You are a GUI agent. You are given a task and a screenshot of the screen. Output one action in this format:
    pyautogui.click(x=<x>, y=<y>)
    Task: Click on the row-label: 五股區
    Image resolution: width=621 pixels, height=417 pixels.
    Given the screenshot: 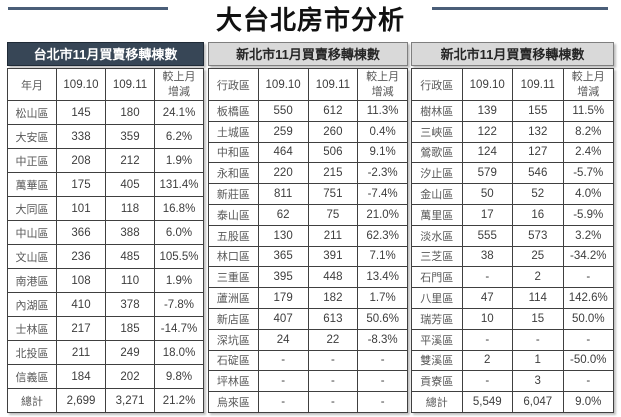 What is the action you would take?
    pyautogui.click(x=233, y=235)
    